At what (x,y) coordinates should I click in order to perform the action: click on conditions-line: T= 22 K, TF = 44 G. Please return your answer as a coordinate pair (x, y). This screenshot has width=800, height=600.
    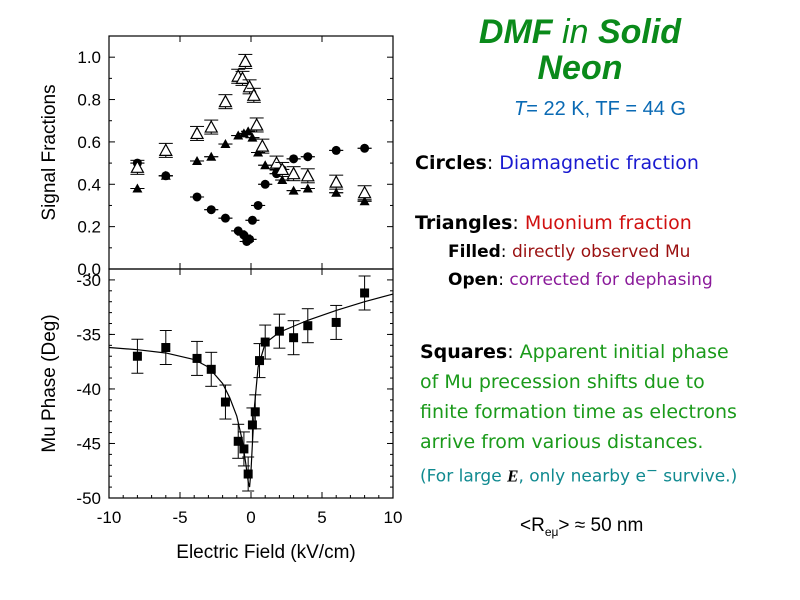
    Looking at the image, I should click on (600, 109).